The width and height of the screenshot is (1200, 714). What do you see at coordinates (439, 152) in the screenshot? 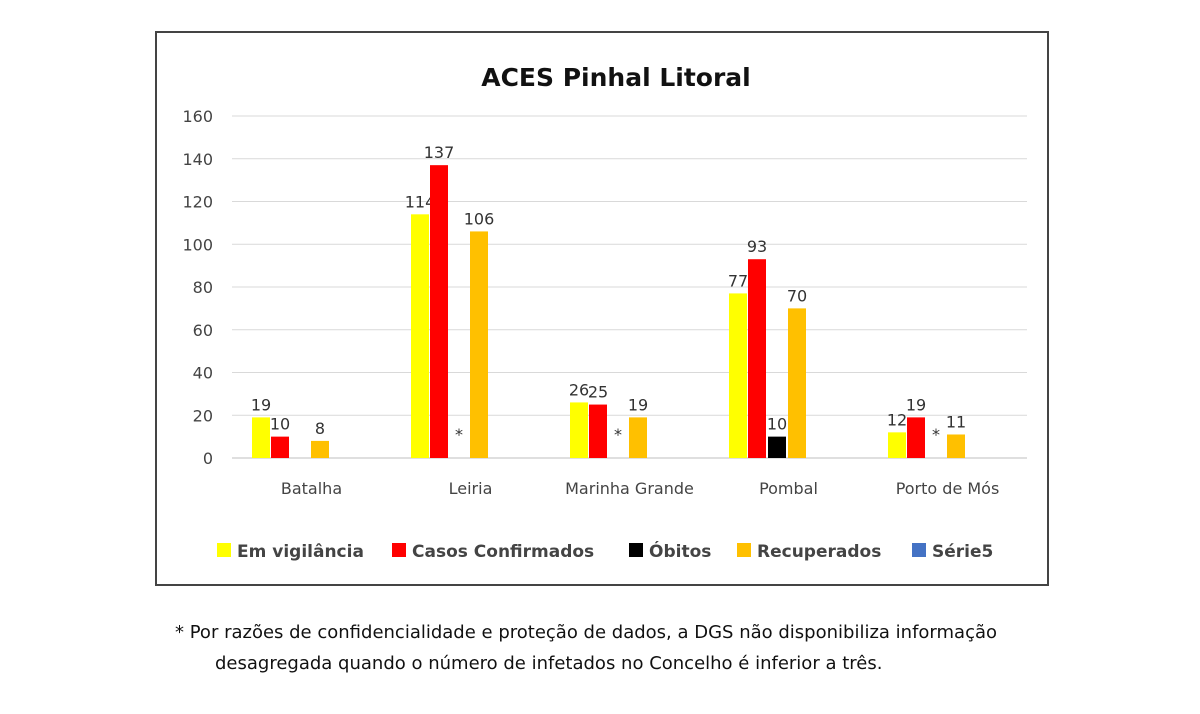
I see `data-label: 137` at bounding box center [439, 152].